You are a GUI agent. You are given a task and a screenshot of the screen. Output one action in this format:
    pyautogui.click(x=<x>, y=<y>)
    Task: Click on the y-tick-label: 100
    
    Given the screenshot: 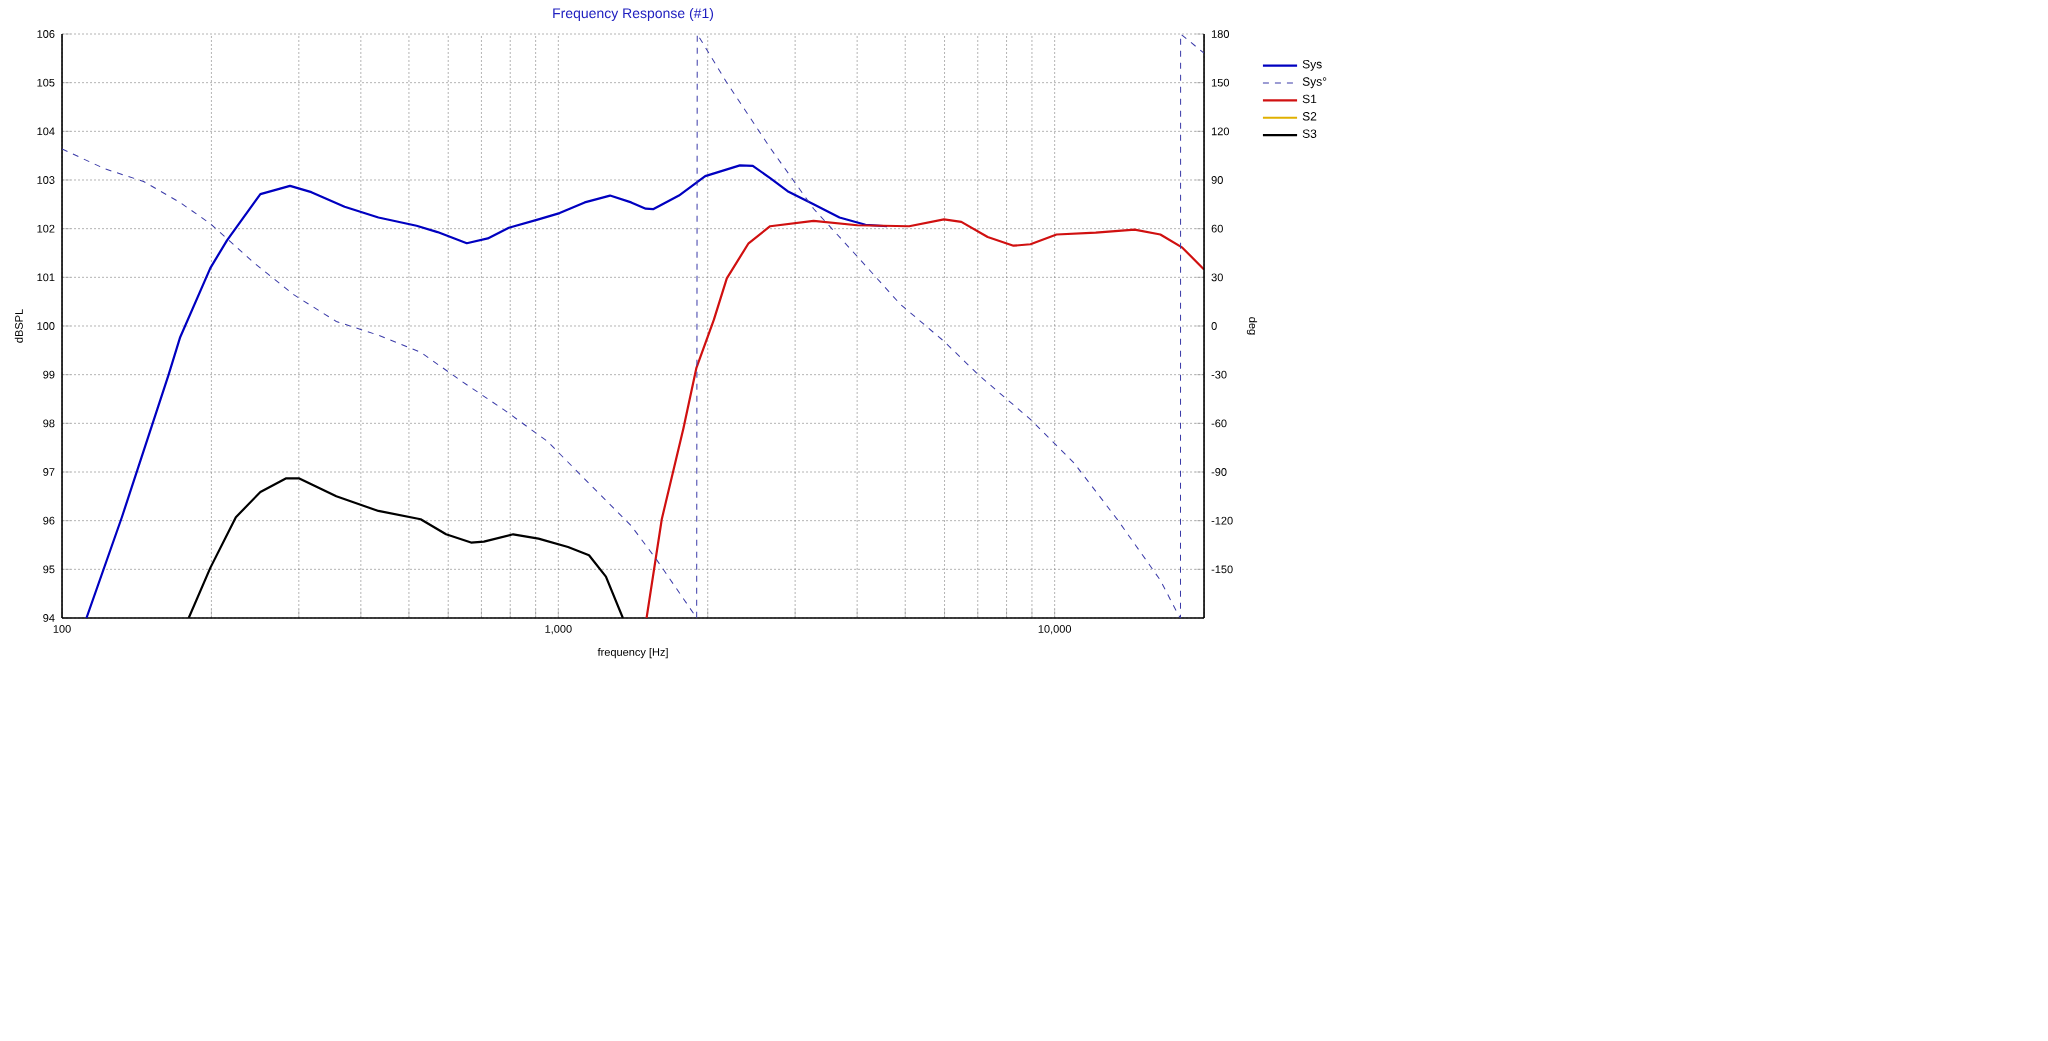 What is the action you would take?
    pyautogui.click(x=46, y=326)
    